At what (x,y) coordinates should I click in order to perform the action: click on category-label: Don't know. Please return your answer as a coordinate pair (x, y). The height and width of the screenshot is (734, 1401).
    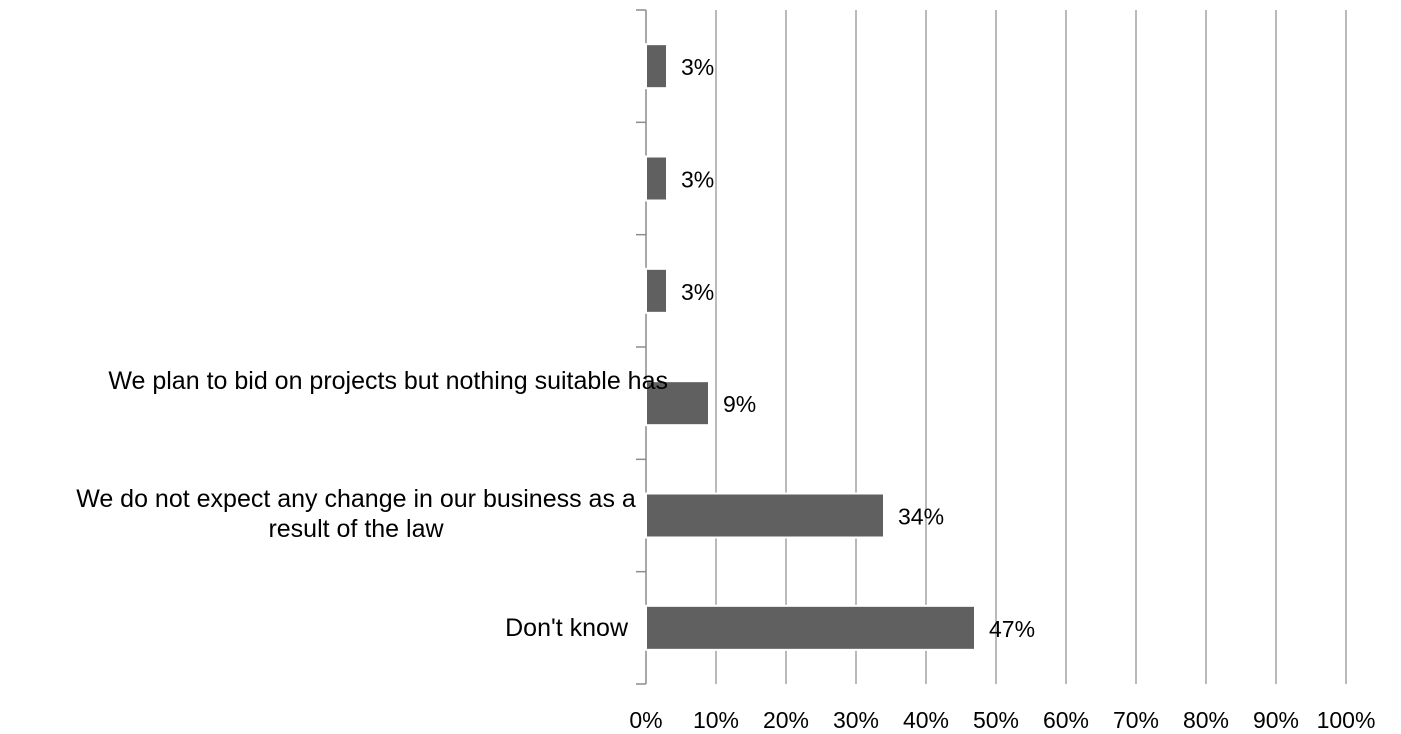
    Looking at the image, I should click on (566, 627).